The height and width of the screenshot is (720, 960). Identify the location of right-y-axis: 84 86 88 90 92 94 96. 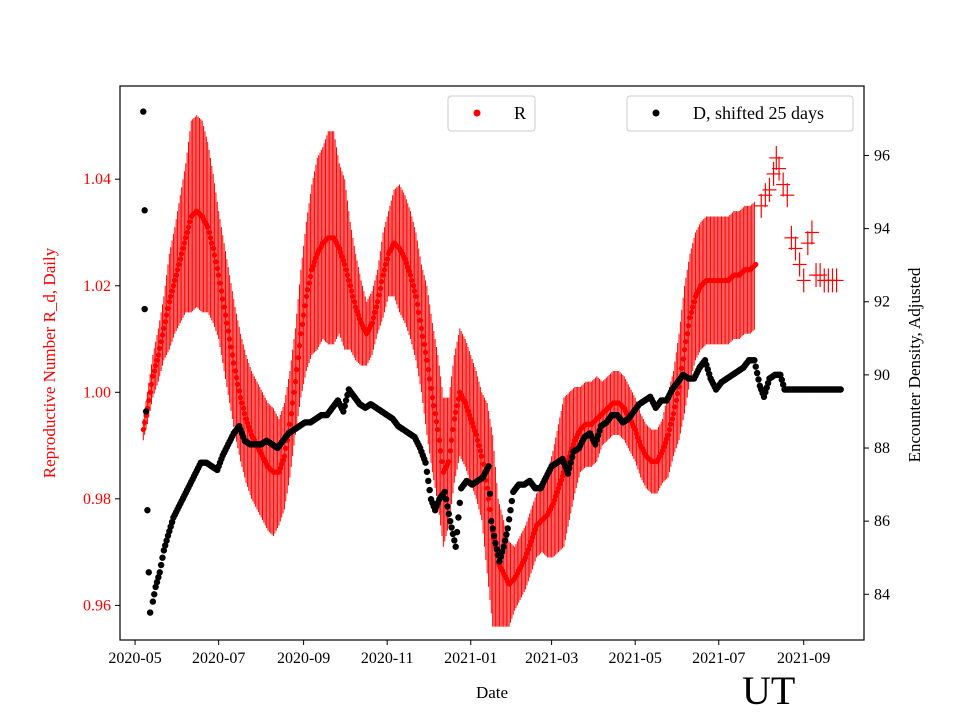
(877, 375).